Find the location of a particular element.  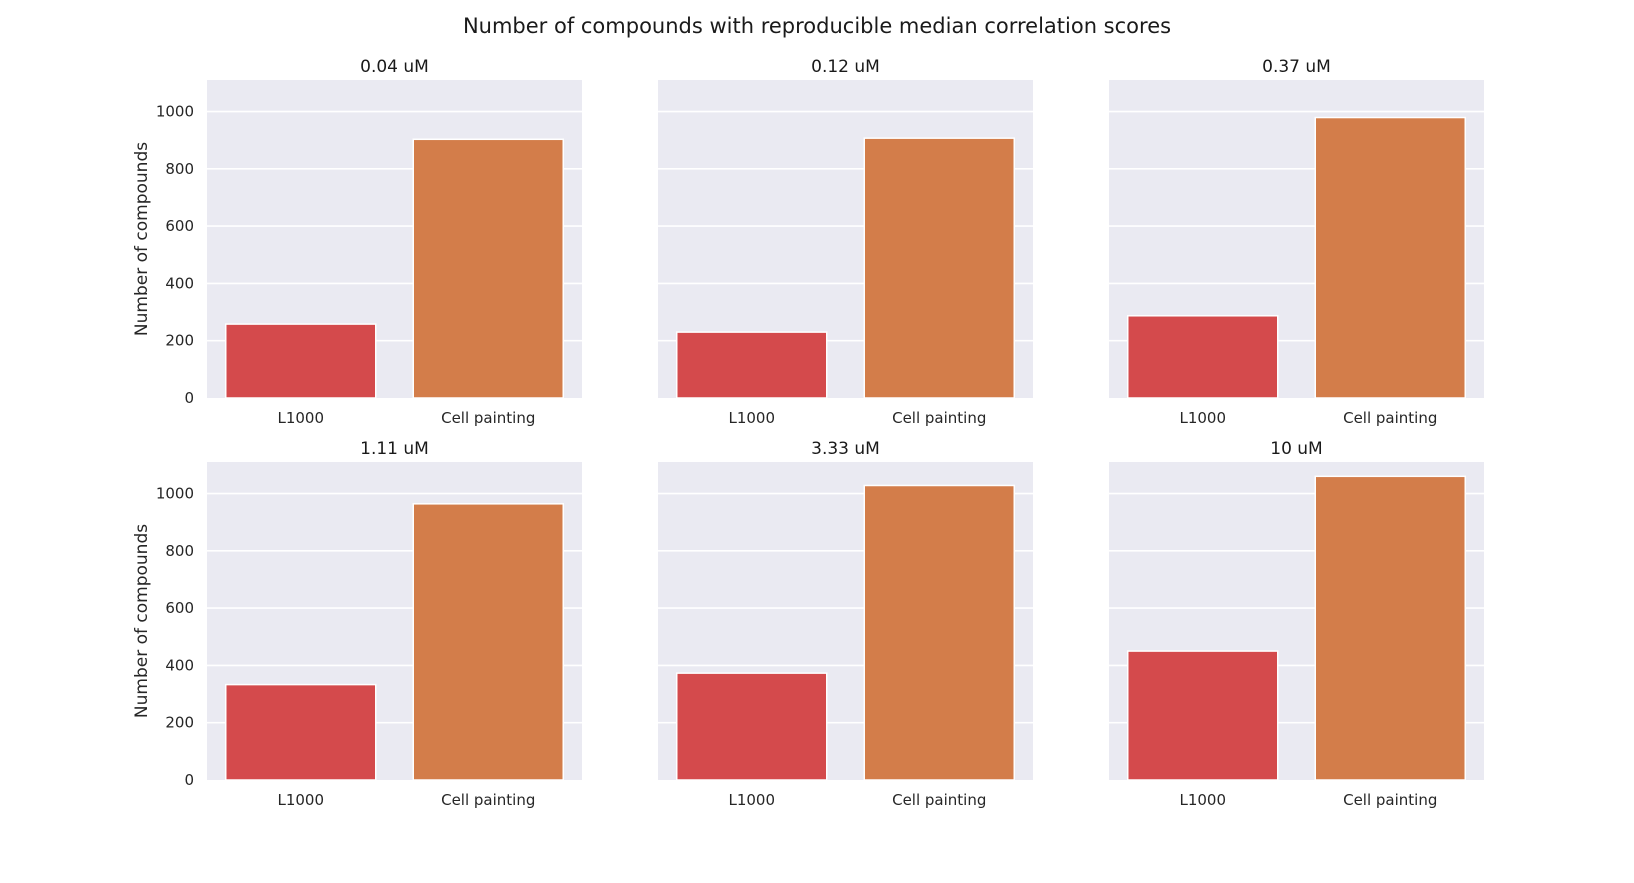

panel-title: 0.04 uM is located at coordinates (394, 67).